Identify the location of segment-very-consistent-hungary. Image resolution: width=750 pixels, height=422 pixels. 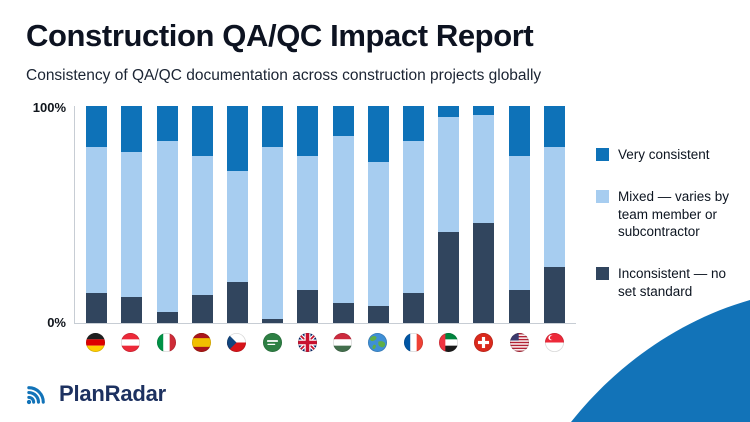
(343, 121).